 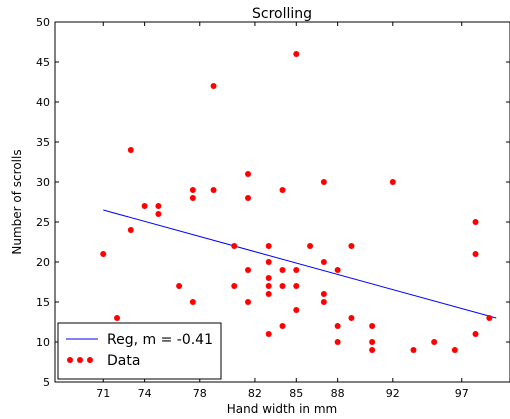 What do you see at coordinates (43, 102) in the screenshot?
I see `y-tick-label: 40` at bounding box center [43, 102].